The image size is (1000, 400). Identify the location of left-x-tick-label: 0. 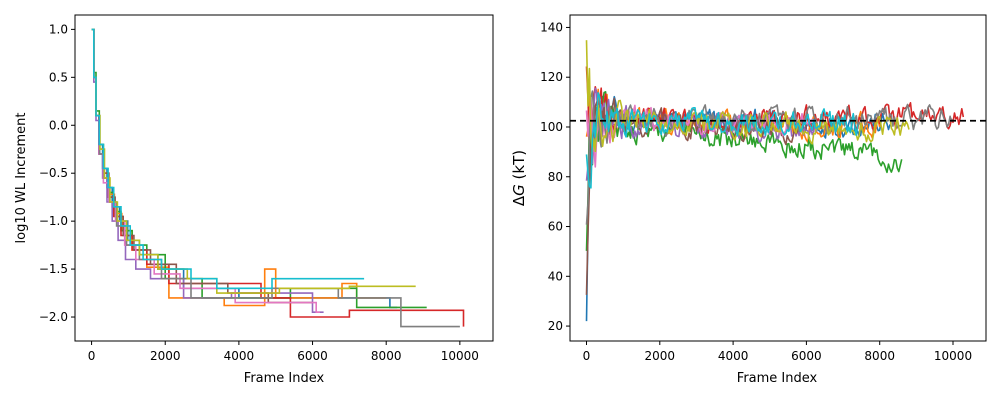
(92, 356).